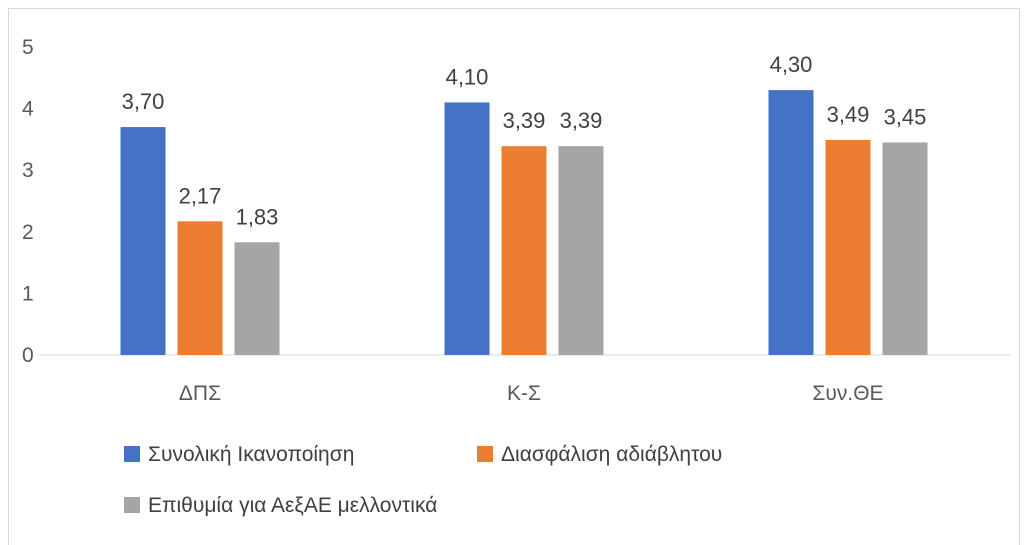  I want to click on x-tick-label: ΔΠΣ, so click(200, 393).